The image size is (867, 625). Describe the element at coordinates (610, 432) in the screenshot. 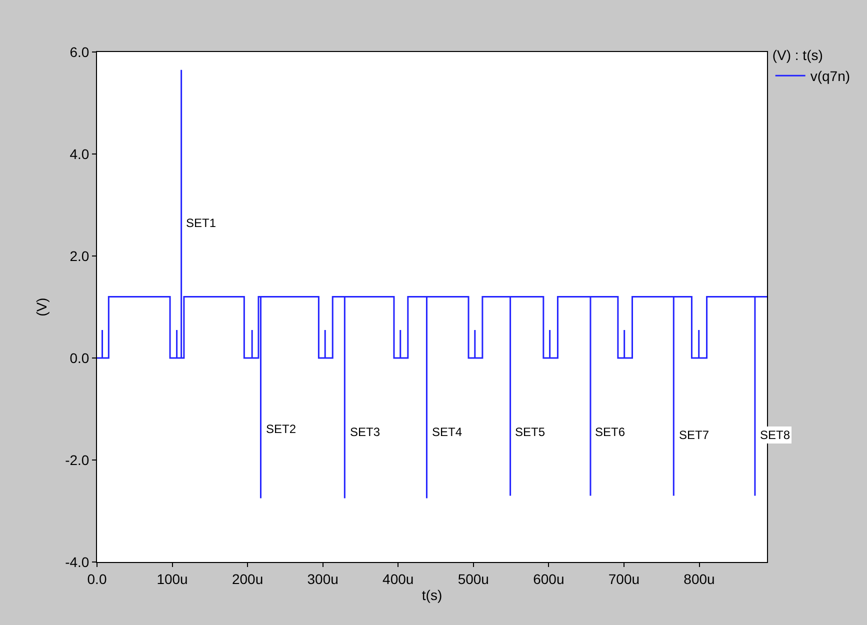

I see `annotation: SET6` at that location.